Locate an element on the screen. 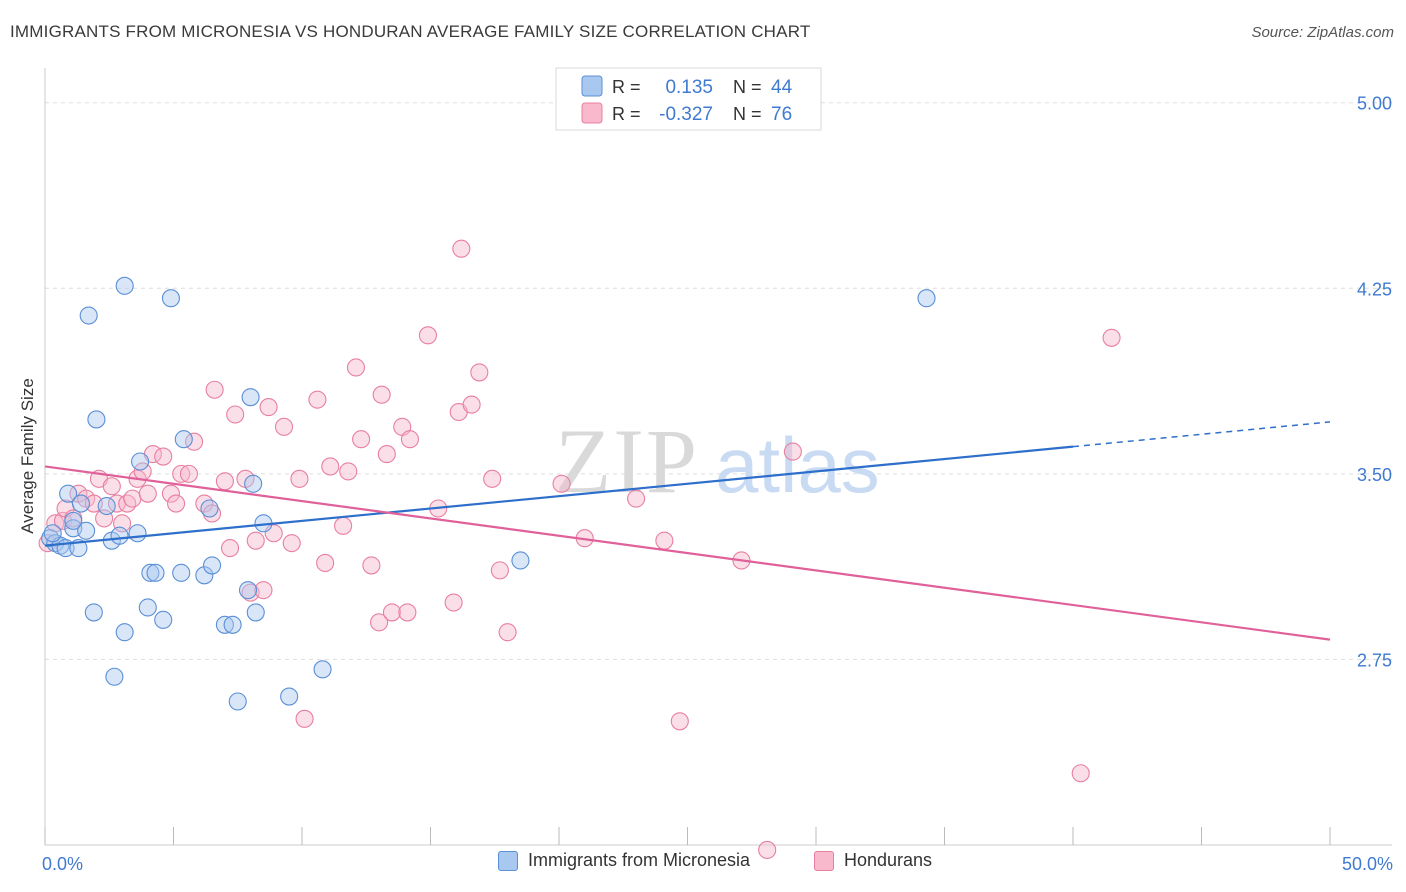 This screenshot has width=1406, height=892. legend-swatch-micronesia is located at coordinates (508, 860).